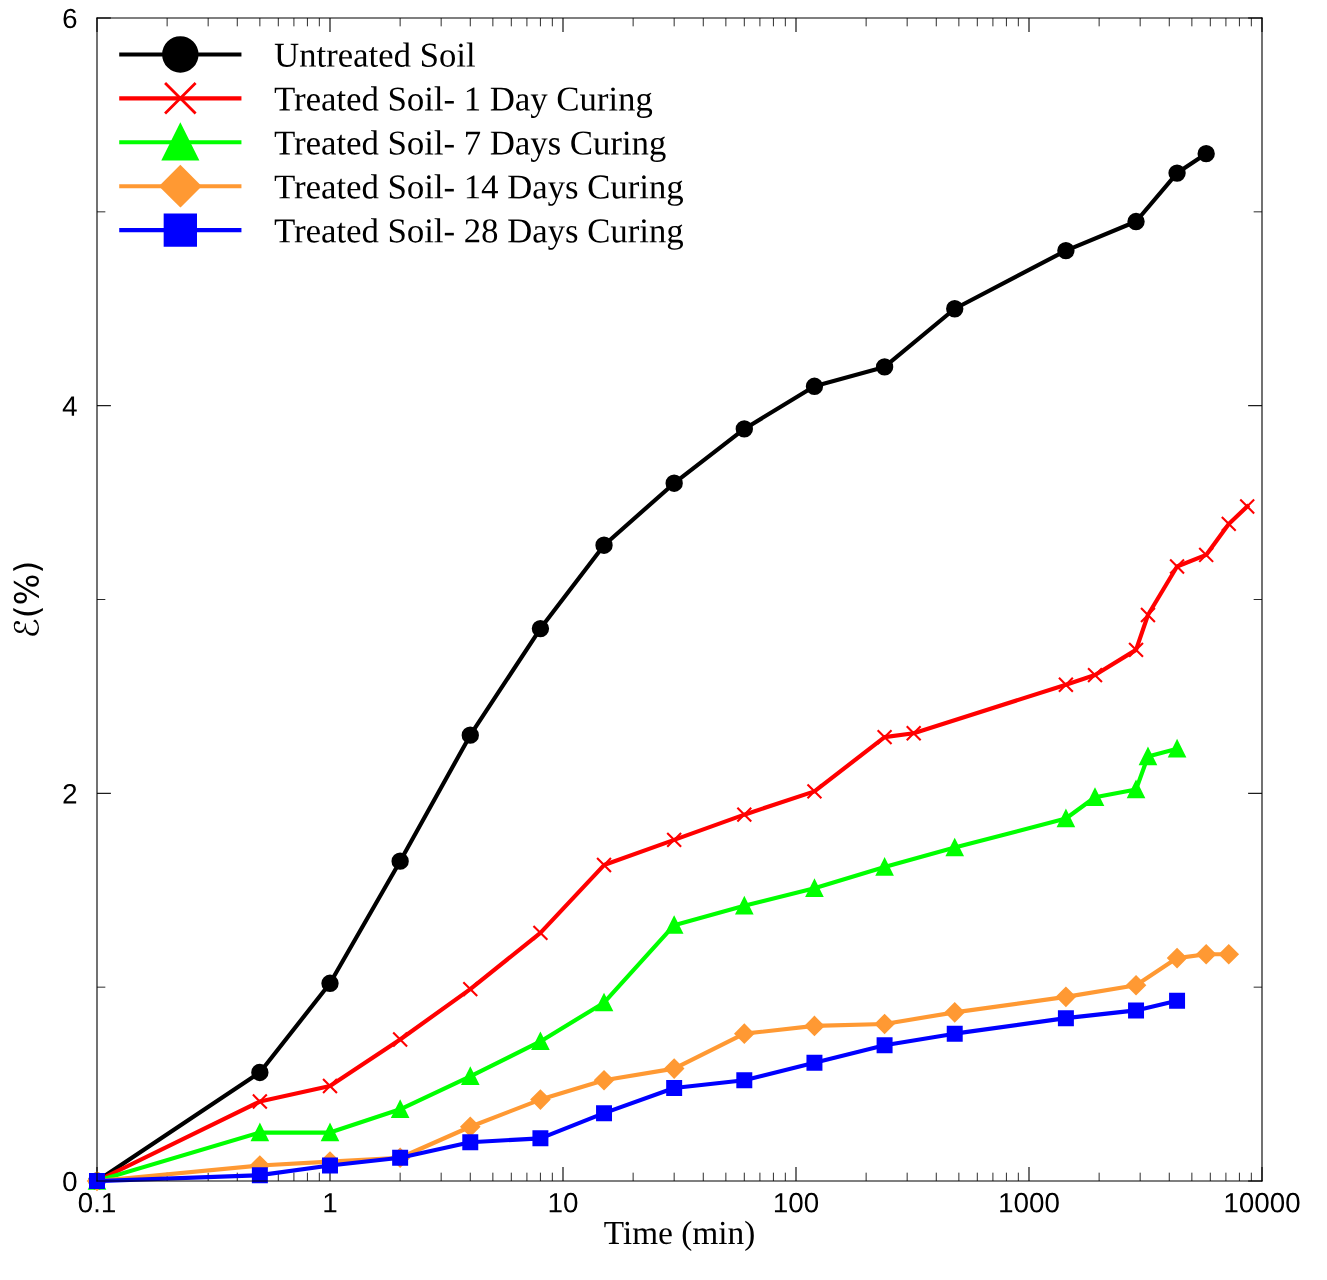 The height and width of the screenshot is (1280, 1327). What do you see at coordinates (679, 1236) in the screenshot?
I see `x-axis-title: Time (min)` at bounding box center [679, 1236].